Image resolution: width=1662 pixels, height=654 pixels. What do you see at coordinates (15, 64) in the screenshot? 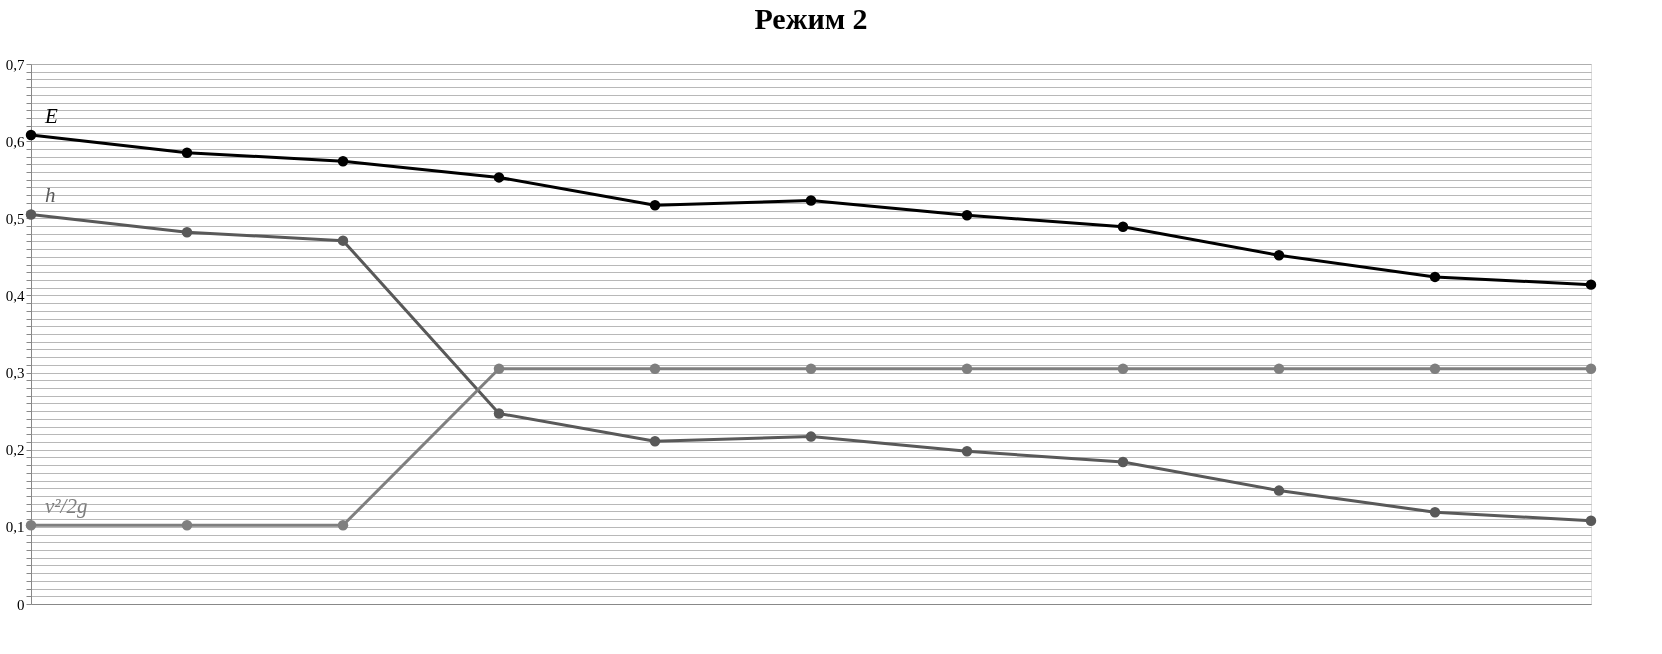
I see `y-tick-label: 0,7` at bounding box center [15, 64].